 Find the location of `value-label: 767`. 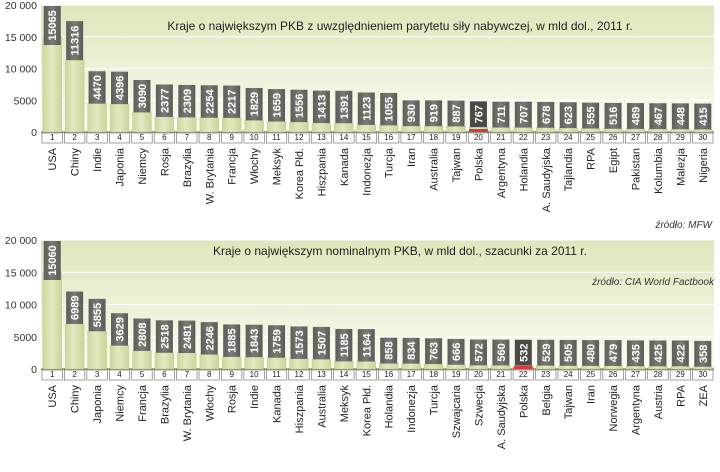

value-label: 767 is located at coordinates (479, 114).